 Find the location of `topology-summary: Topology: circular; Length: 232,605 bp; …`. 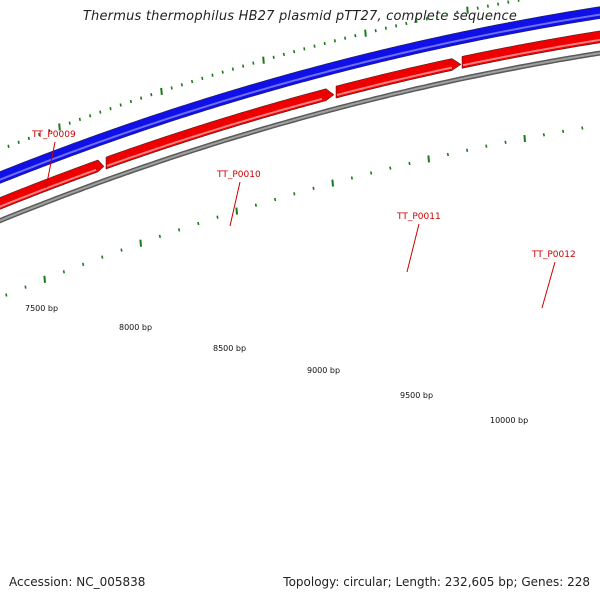

topology-summary: Topology: circular; Length: 232,605 bp; … is located at coordinates (436, 582).